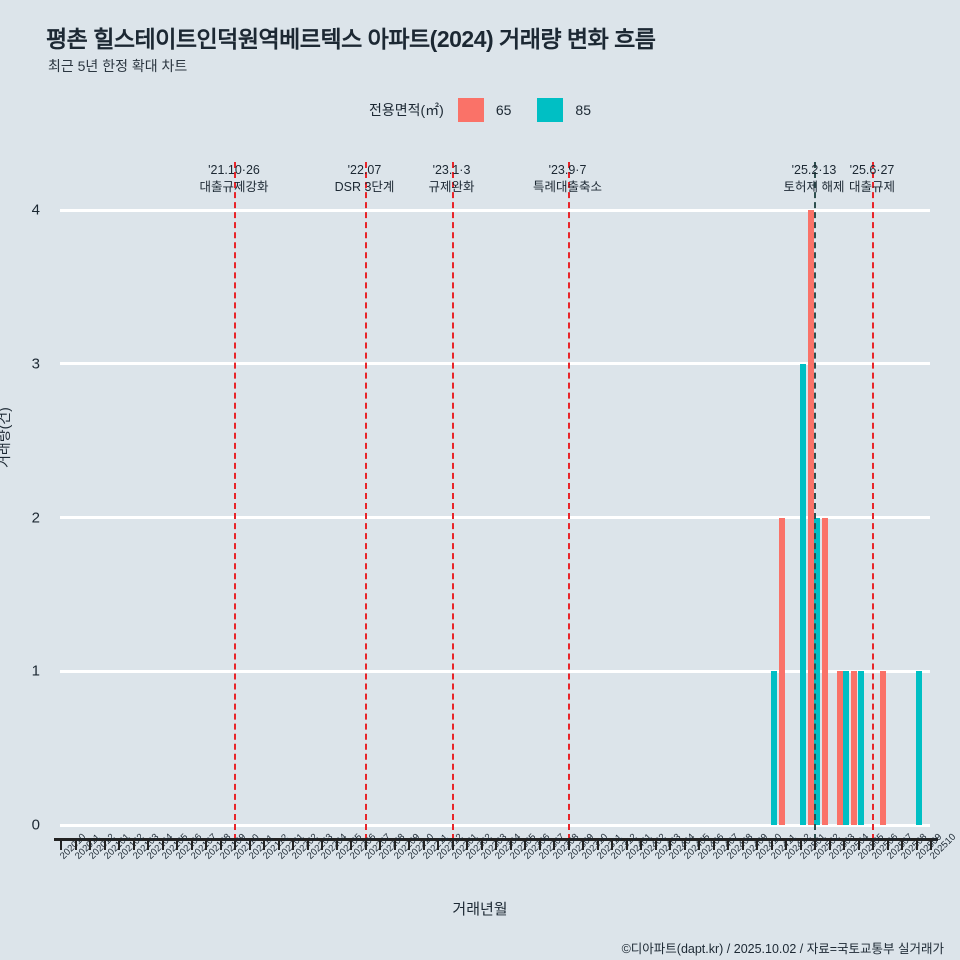 The width and height of the screenshot is (960, 960). I want to click on event-annotation: '21.10·26 대출규제강화, so click(233, 179).